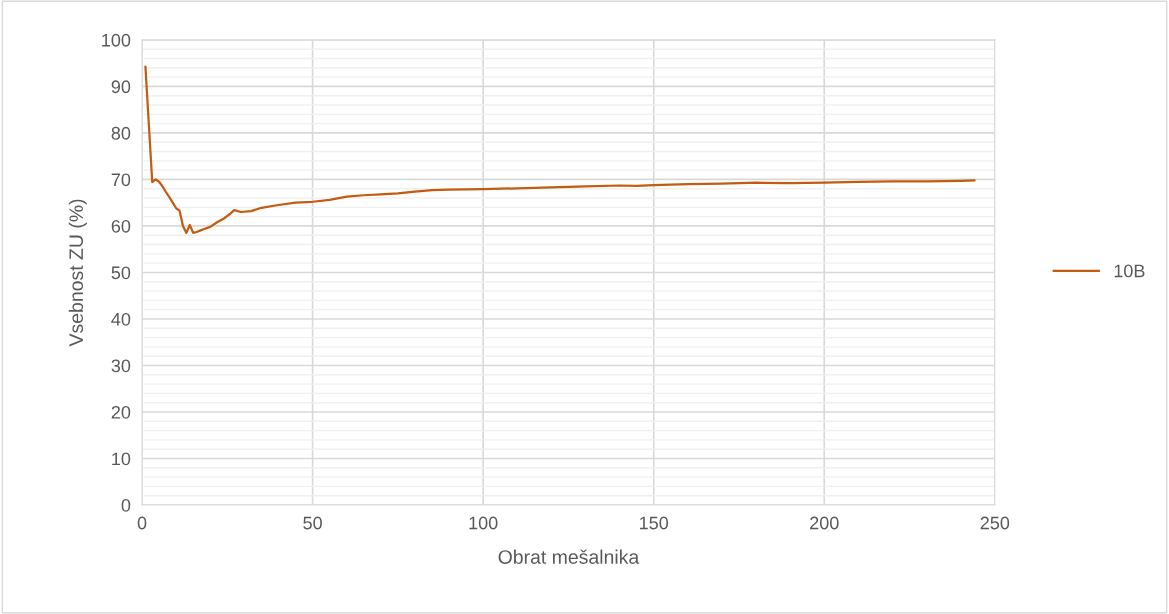 The width and height of the screenshot is (1169, 614). I want to click on x-tick-label: 200, so click(824, 523).